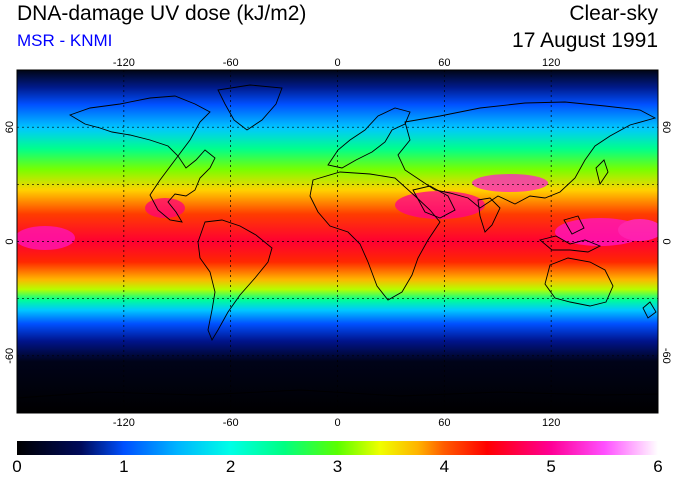 This screenshot has width=678, height=480. Describe the element at coordinates (375, 236) in the screenshot. I see `coastline-africa` at that location.